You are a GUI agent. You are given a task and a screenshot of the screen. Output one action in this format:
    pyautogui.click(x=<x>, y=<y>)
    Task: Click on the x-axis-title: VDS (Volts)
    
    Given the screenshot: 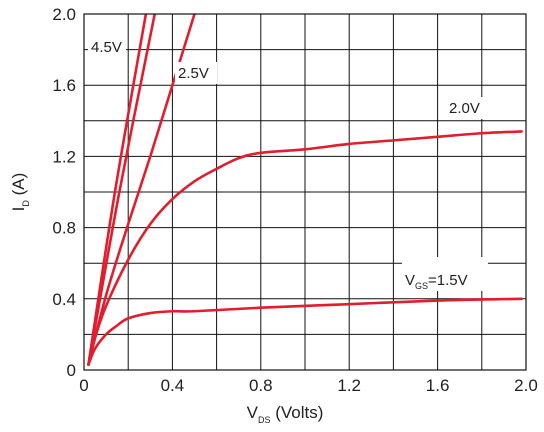 What is the action you would take?
    pyautogui.click(x=285, y=414)
    